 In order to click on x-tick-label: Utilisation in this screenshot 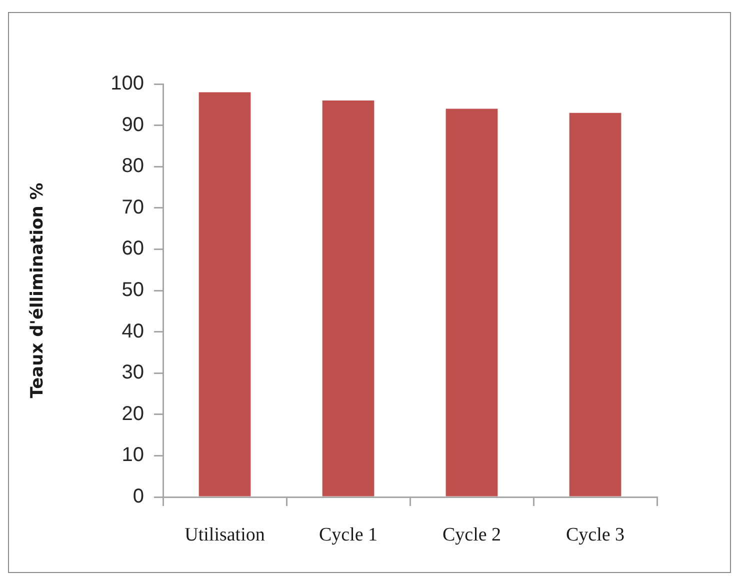, I will do `click(225, 535)`.